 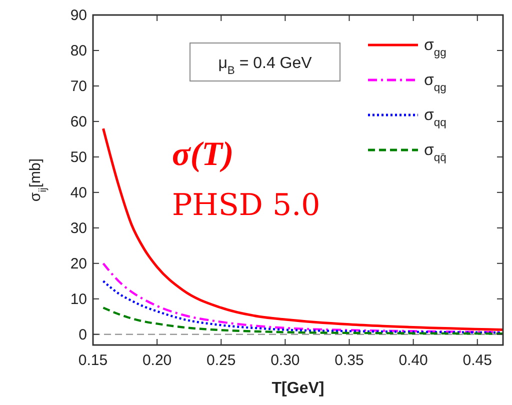 What do you see at coordinates (157, 360) in the screenshot?
I see `x-tick-label: 0.20` at bounding box center [157, 360].